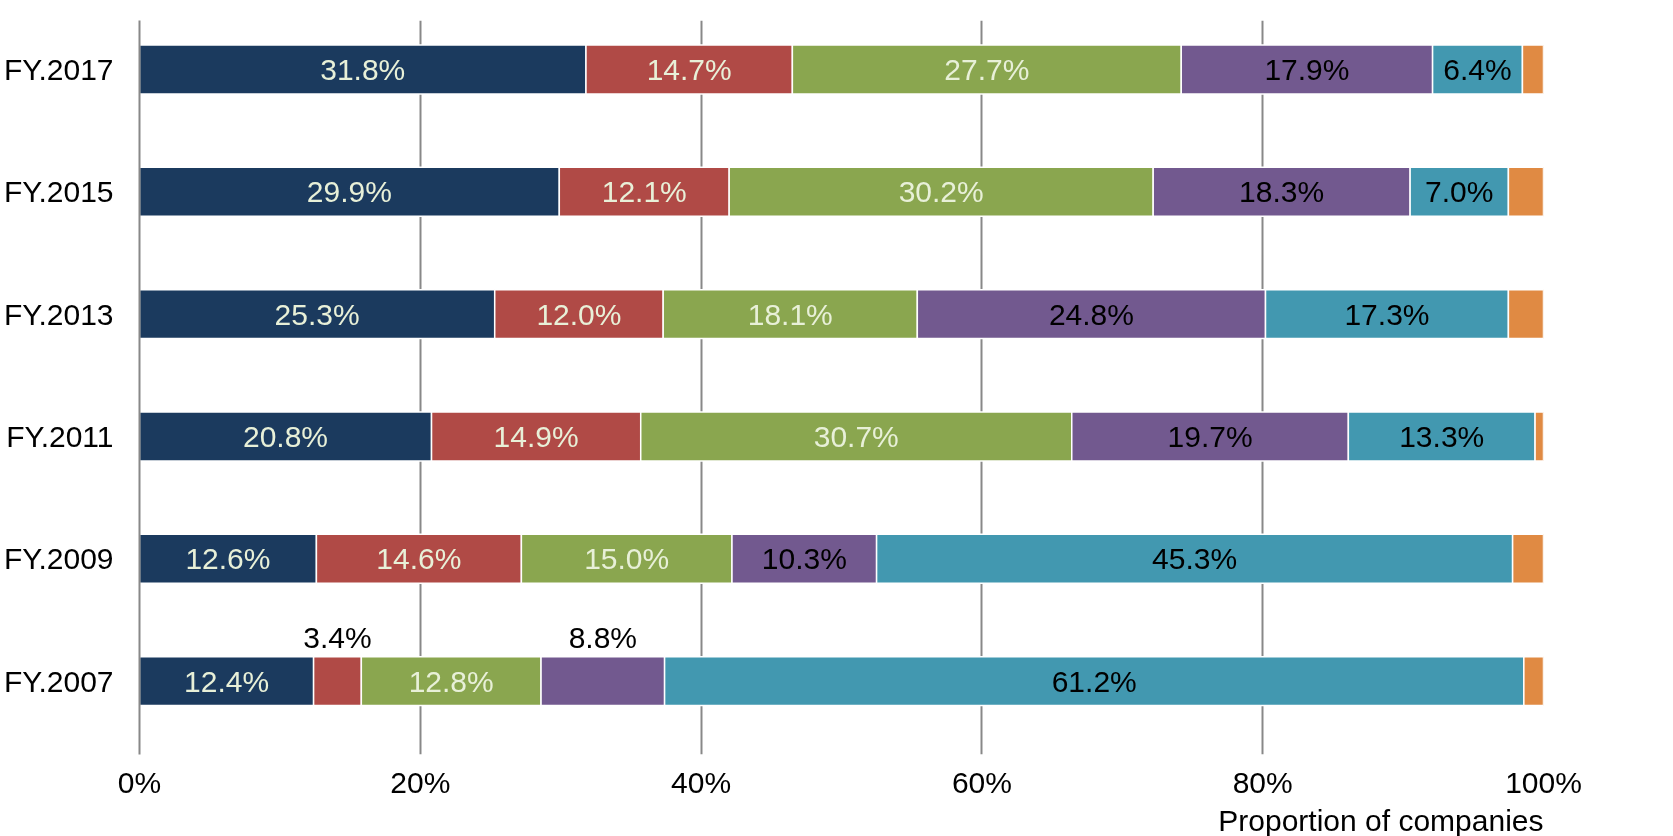 The width and height of the screenshot is (1673, 836). I want to click on y-tick-label: FY.2009, so click(58, 559).